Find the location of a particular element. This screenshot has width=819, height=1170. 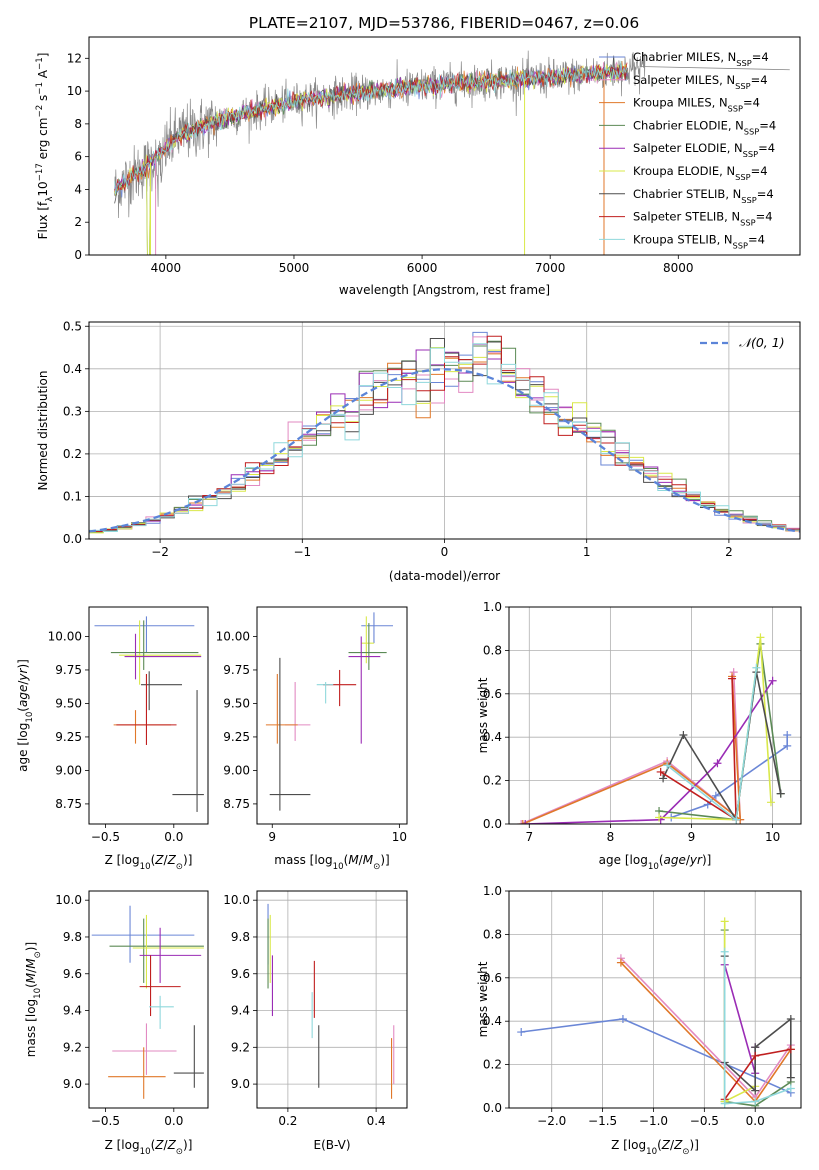

legend-label: Salpeter STELIB, NSSP=4 is located at coordinates (703, 219).